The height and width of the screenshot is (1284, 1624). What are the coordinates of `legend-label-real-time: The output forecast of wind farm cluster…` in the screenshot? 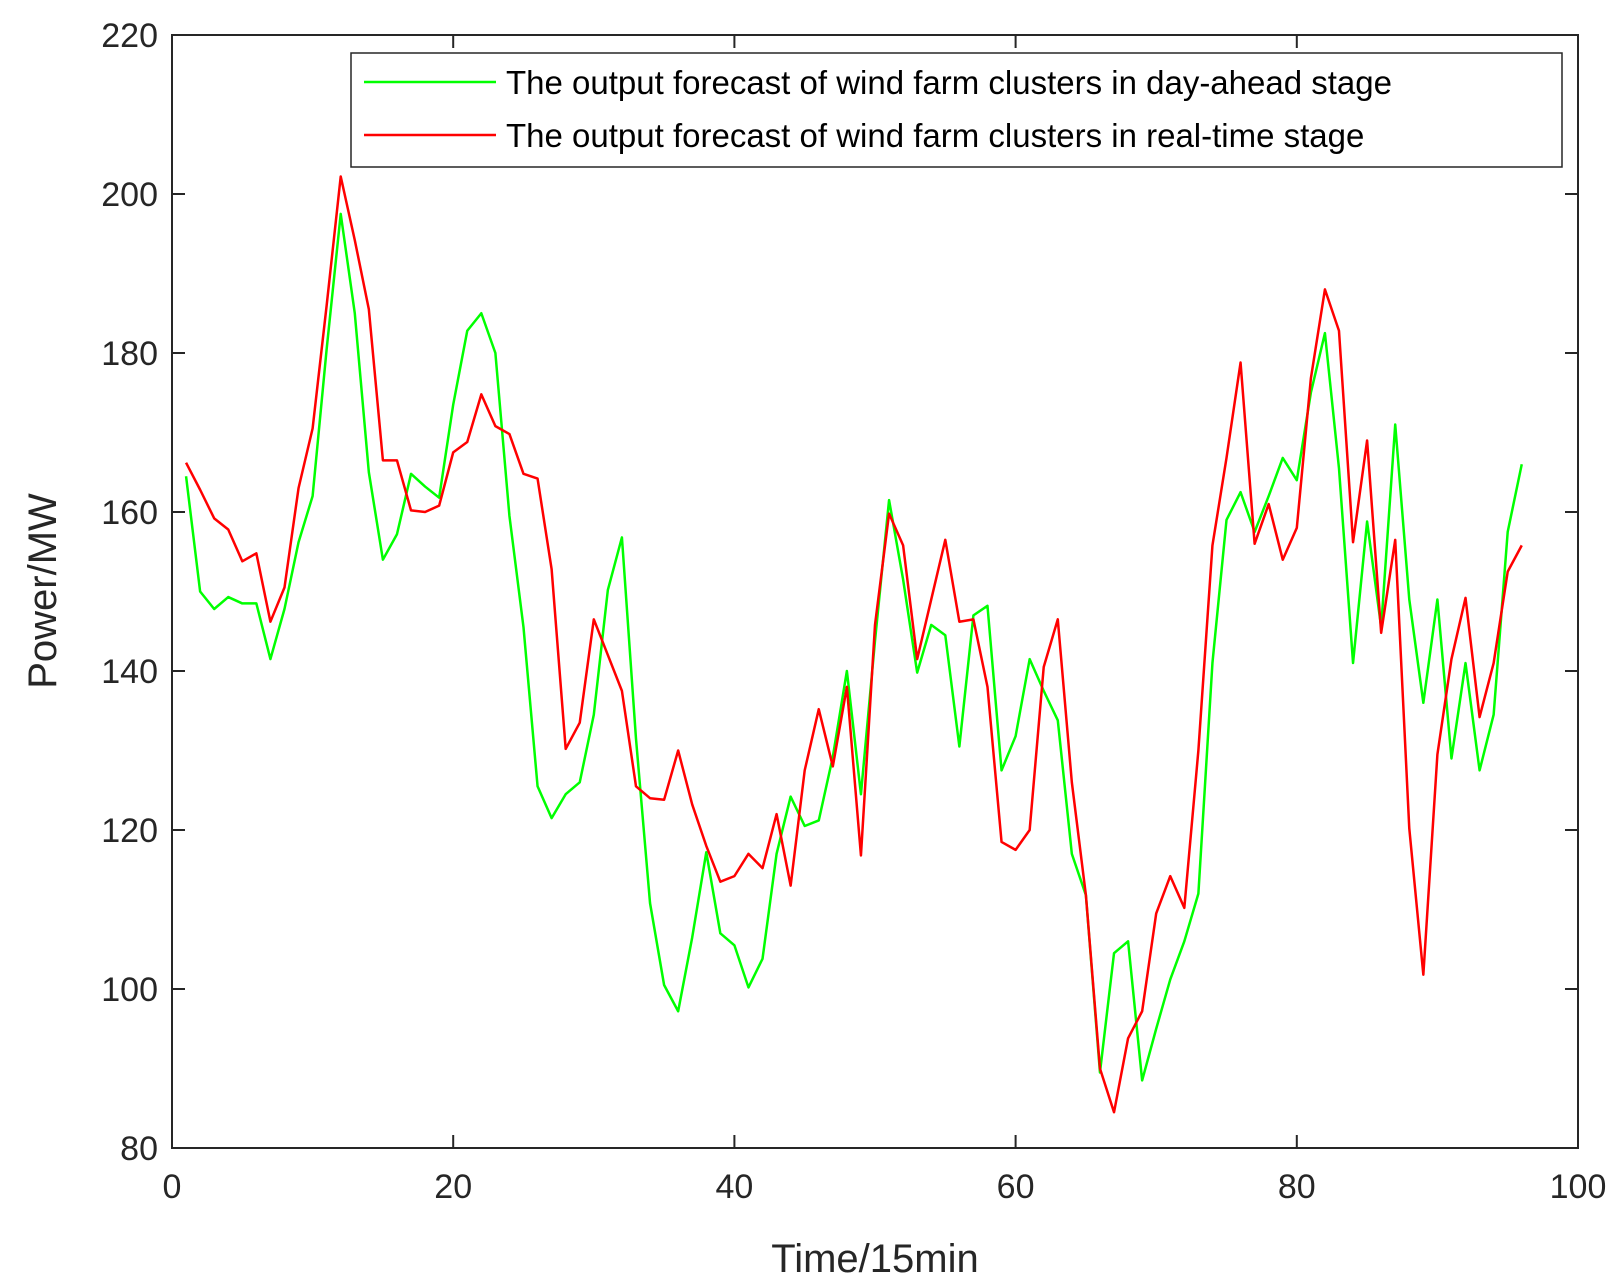 It's located at (935, 135).